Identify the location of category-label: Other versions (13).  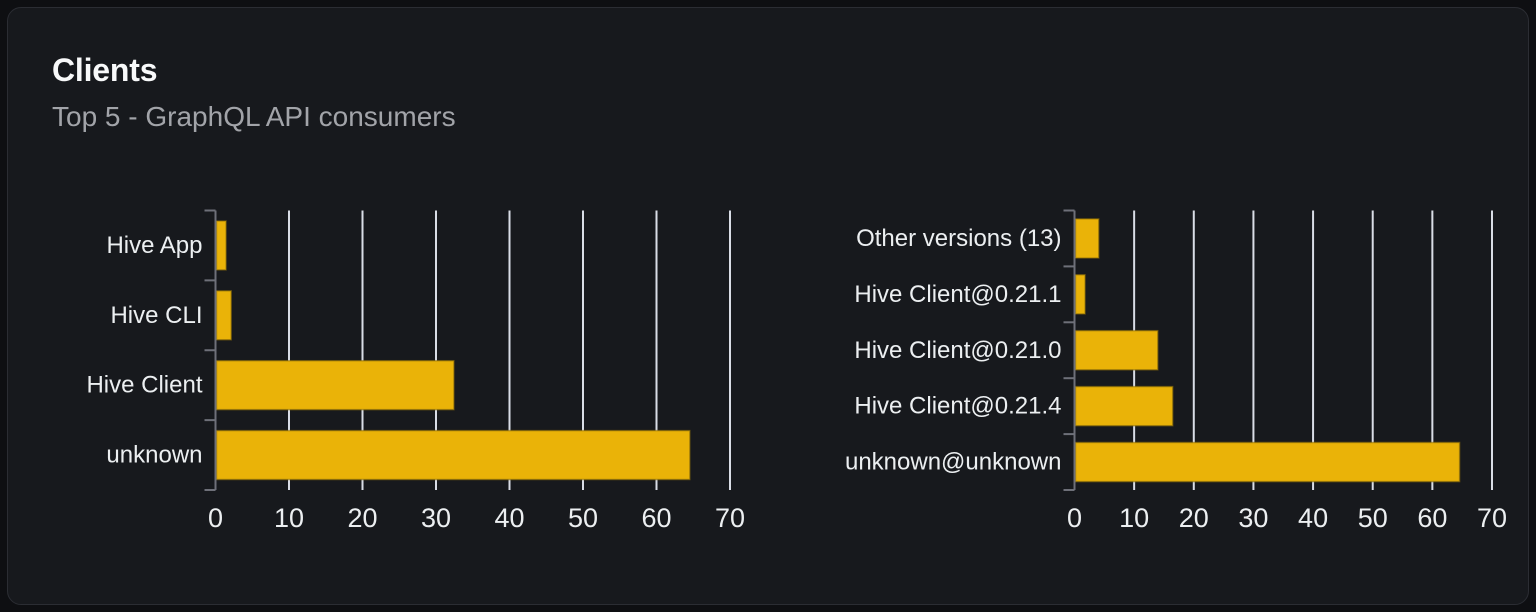
(958, 238).